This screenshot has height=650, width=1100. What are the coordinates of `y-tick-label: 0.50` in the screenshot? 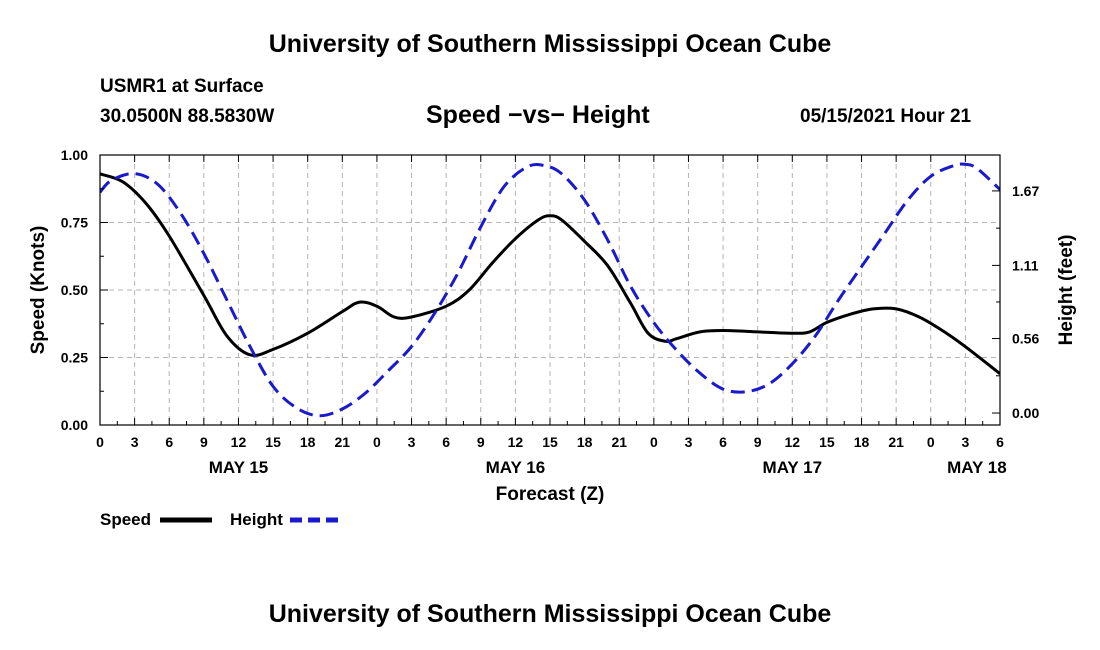 It's located at (74, 290).